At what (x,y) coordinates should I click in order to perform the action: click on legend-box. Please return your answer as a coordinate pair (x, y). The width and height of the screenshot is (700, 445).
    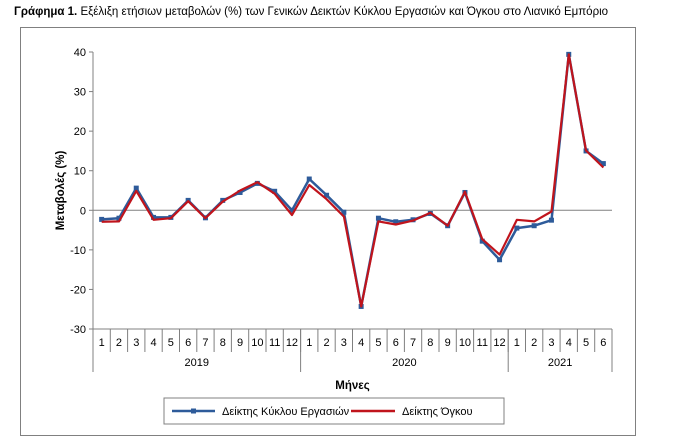
    Looking at the image, I should click on (334, 411).